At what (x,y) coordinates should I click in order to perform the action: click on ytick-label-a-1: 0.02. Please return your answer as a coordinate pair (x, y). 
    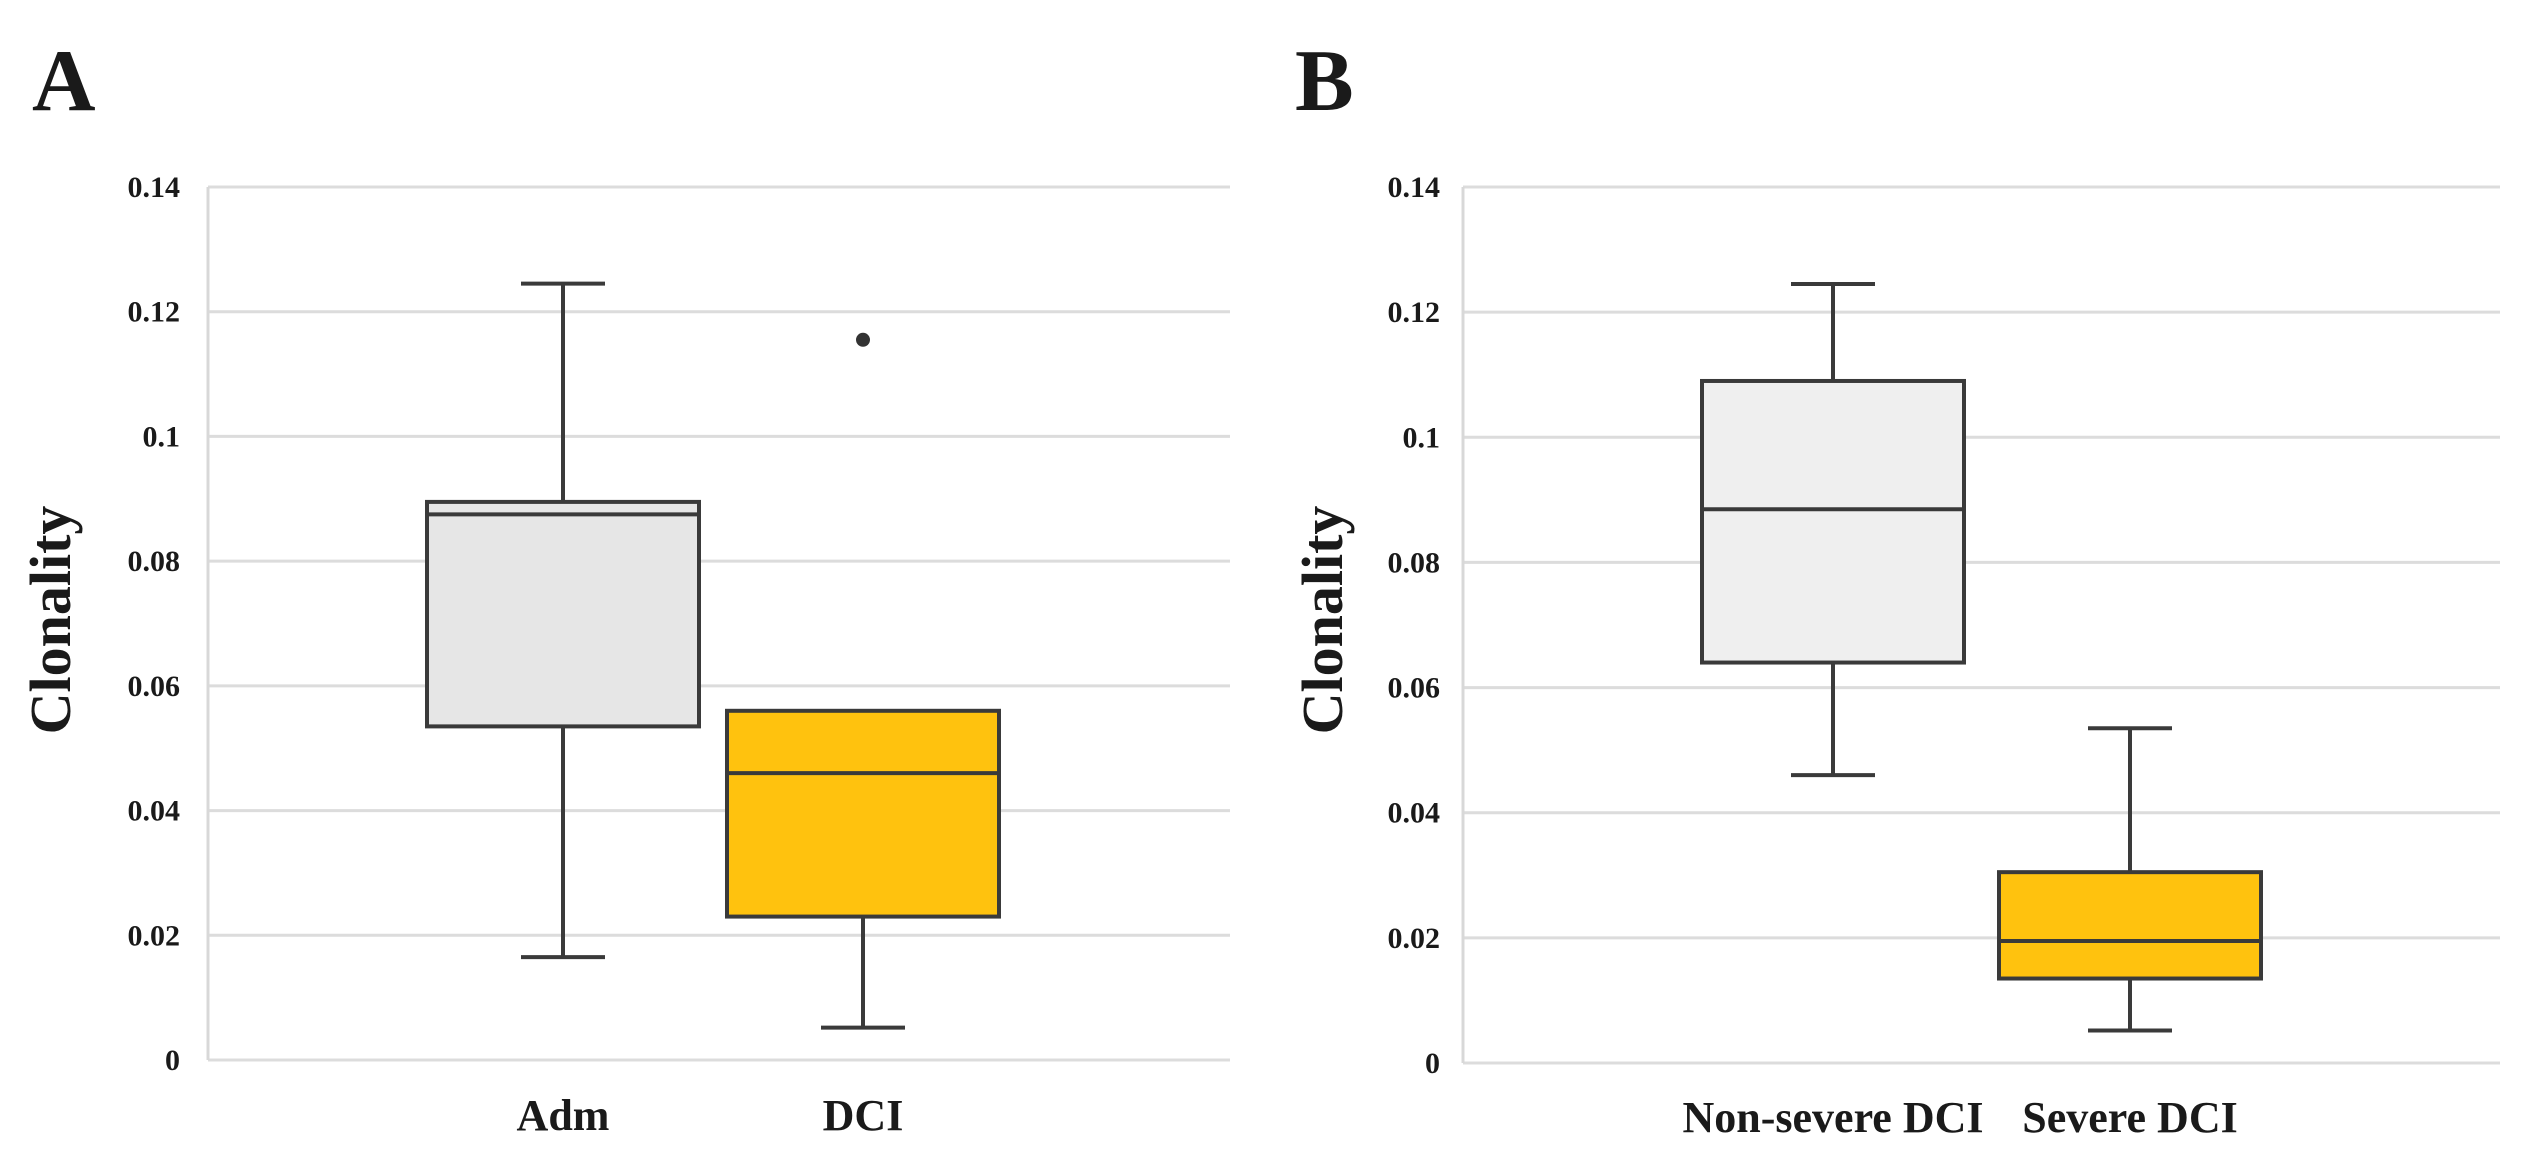
    Looking at the image, I should click on (154, 935).